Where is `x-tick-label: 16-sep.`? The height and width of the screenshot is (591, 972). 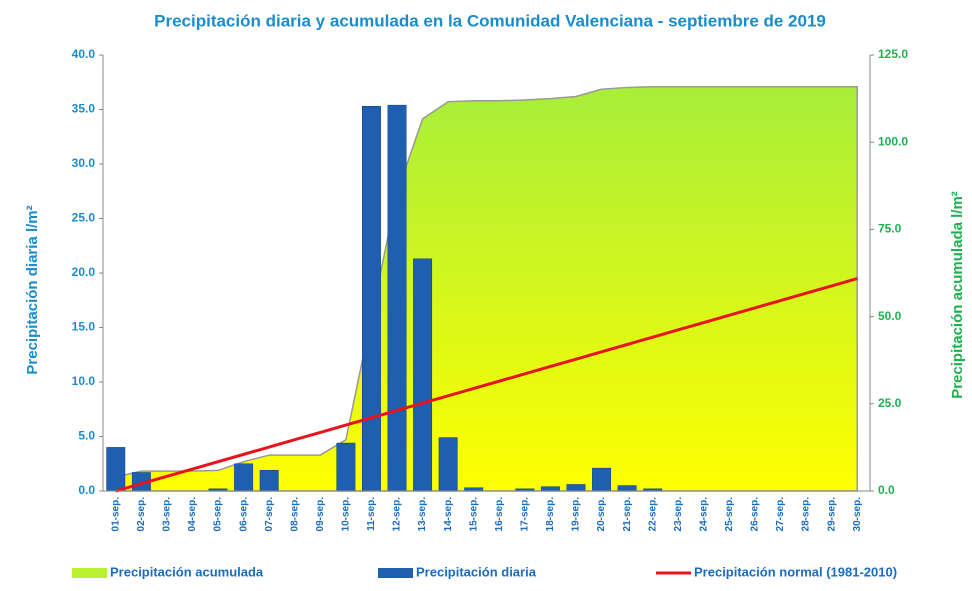 x-tick-label: 16-sep. is located at coordinates (499, 514).